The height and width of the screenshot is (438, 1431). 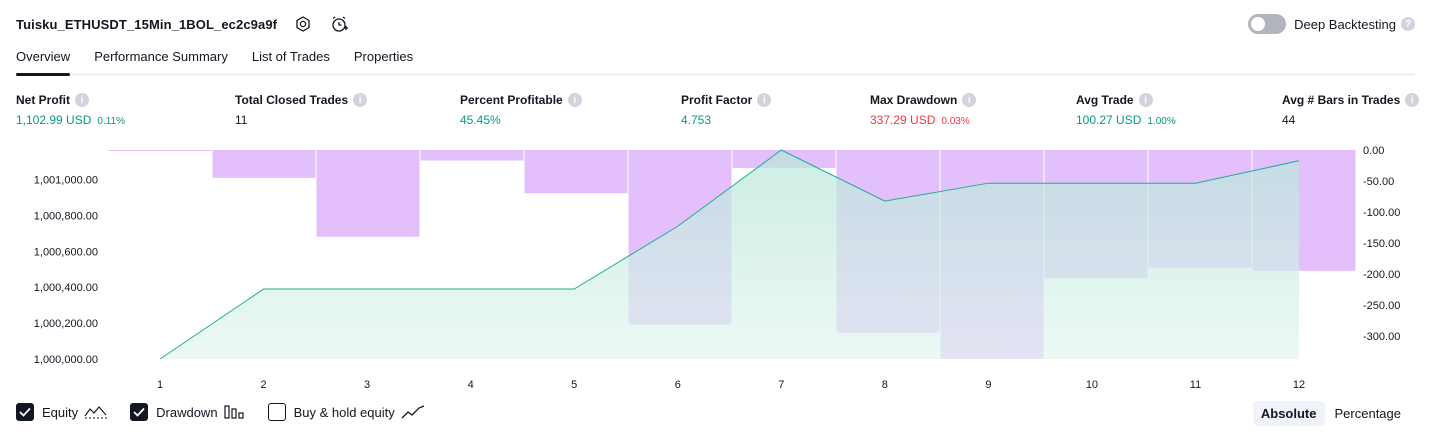 What do you see at coordinates (66, 216) in the screenshot?
I see `left-axis-tick-label: 1,000,800.00` at bounding box center [66, 216].